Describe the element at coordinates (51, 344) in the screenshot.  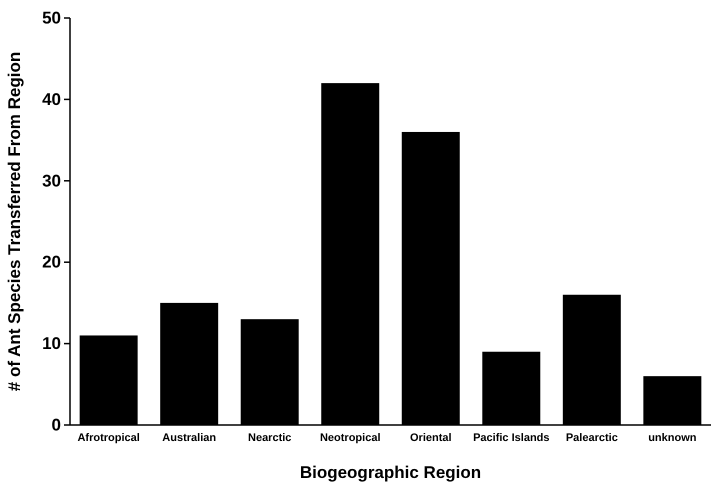
I see `y-tick-label: 10` at that location.